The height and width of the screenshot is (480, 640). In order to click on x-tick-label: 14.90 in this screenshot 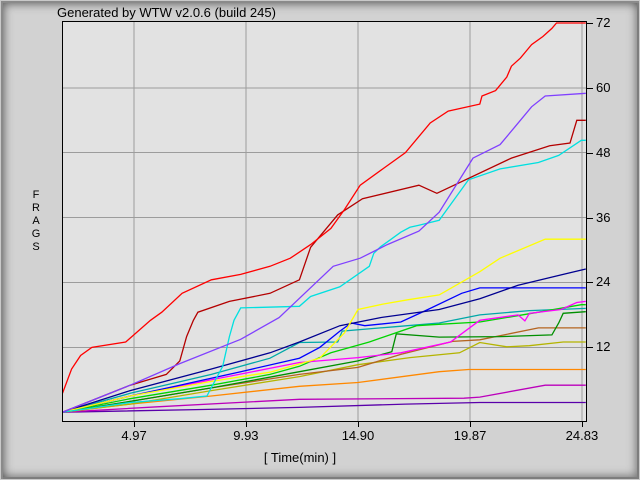, I will do `click(358, 435)`.